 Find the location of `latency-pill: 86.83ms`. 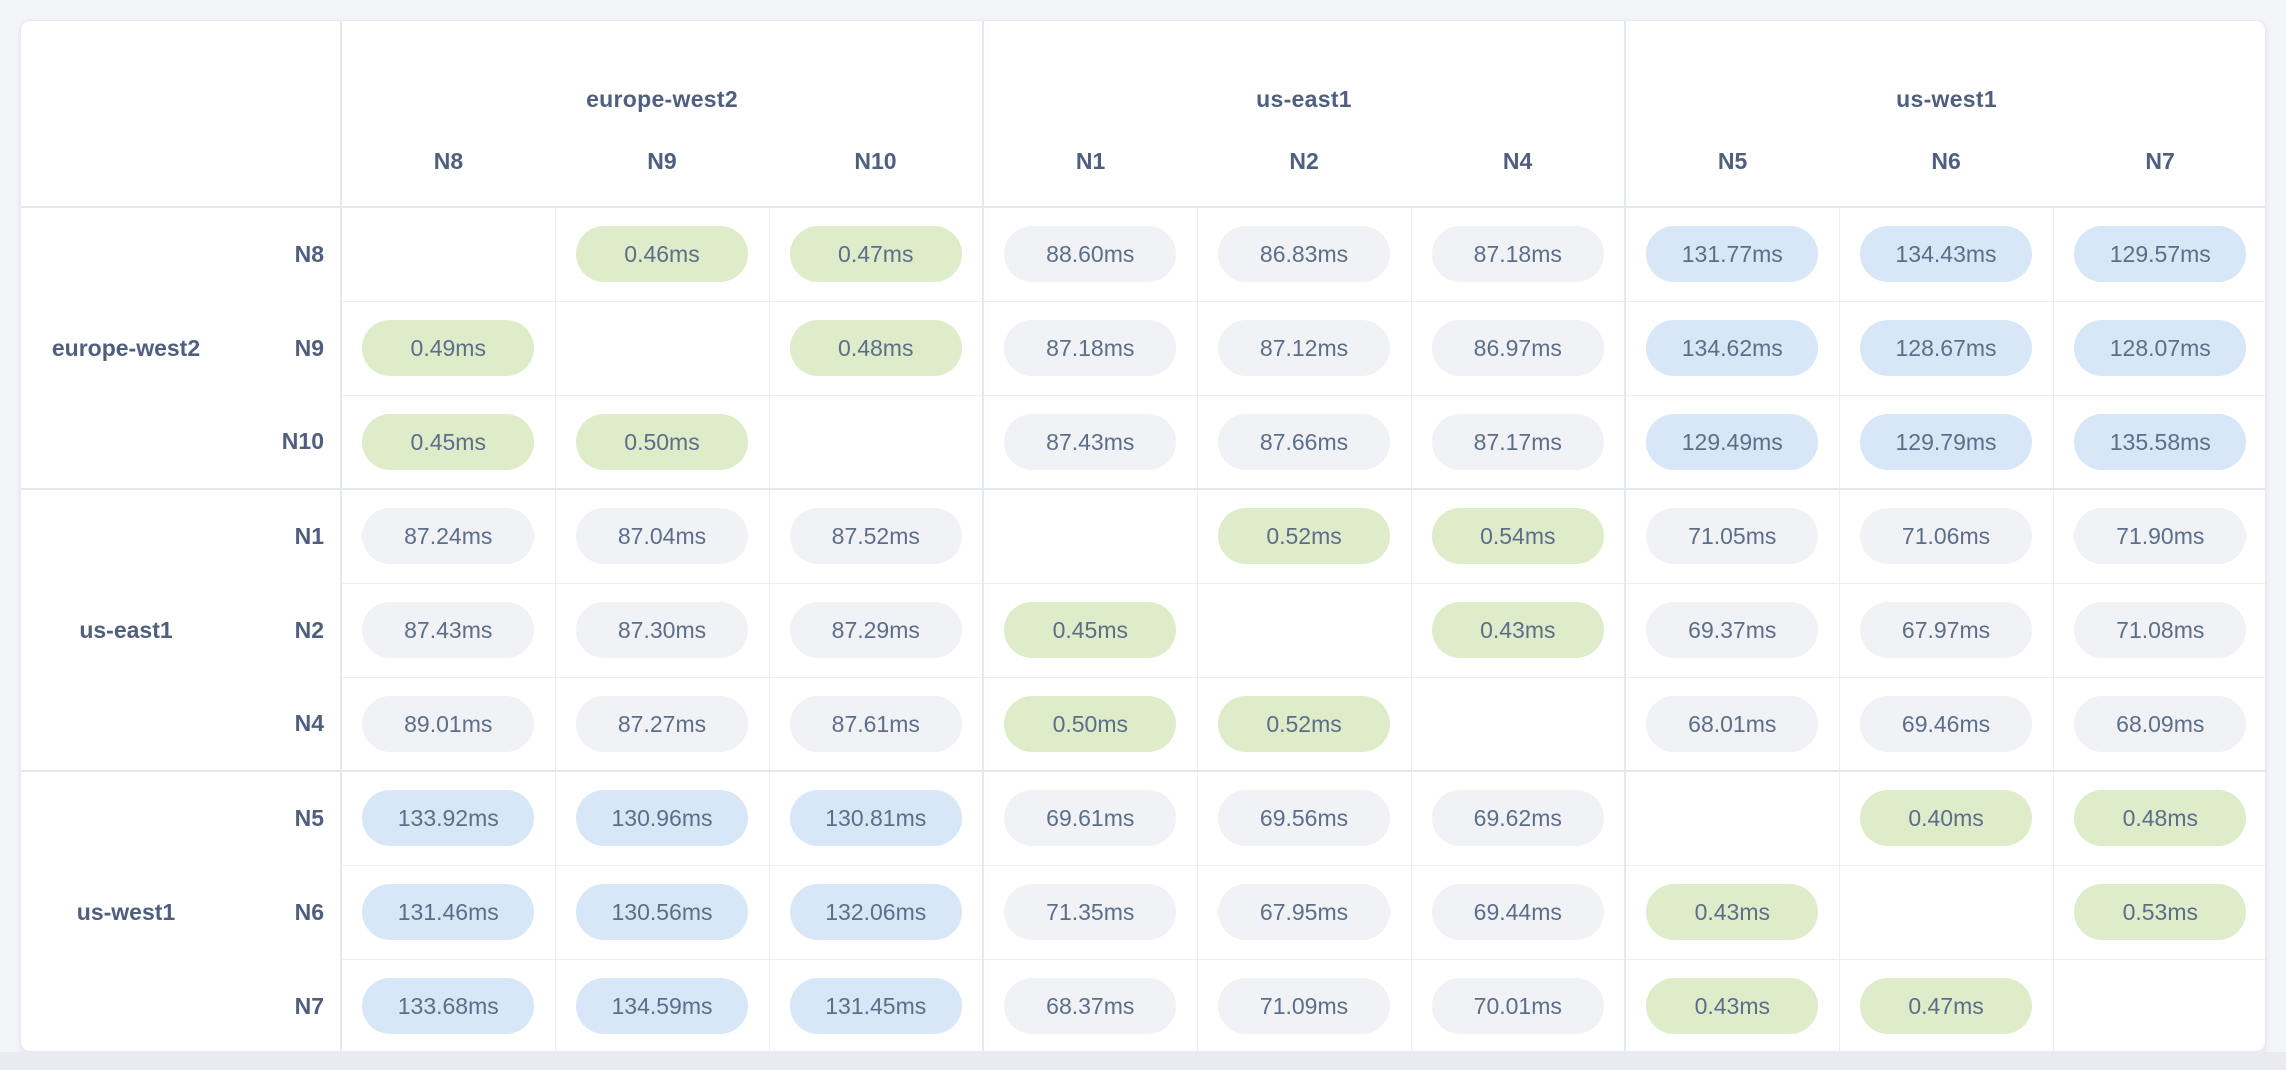

latency-pill: 86.83ms is located at coordinates (1304, 254).